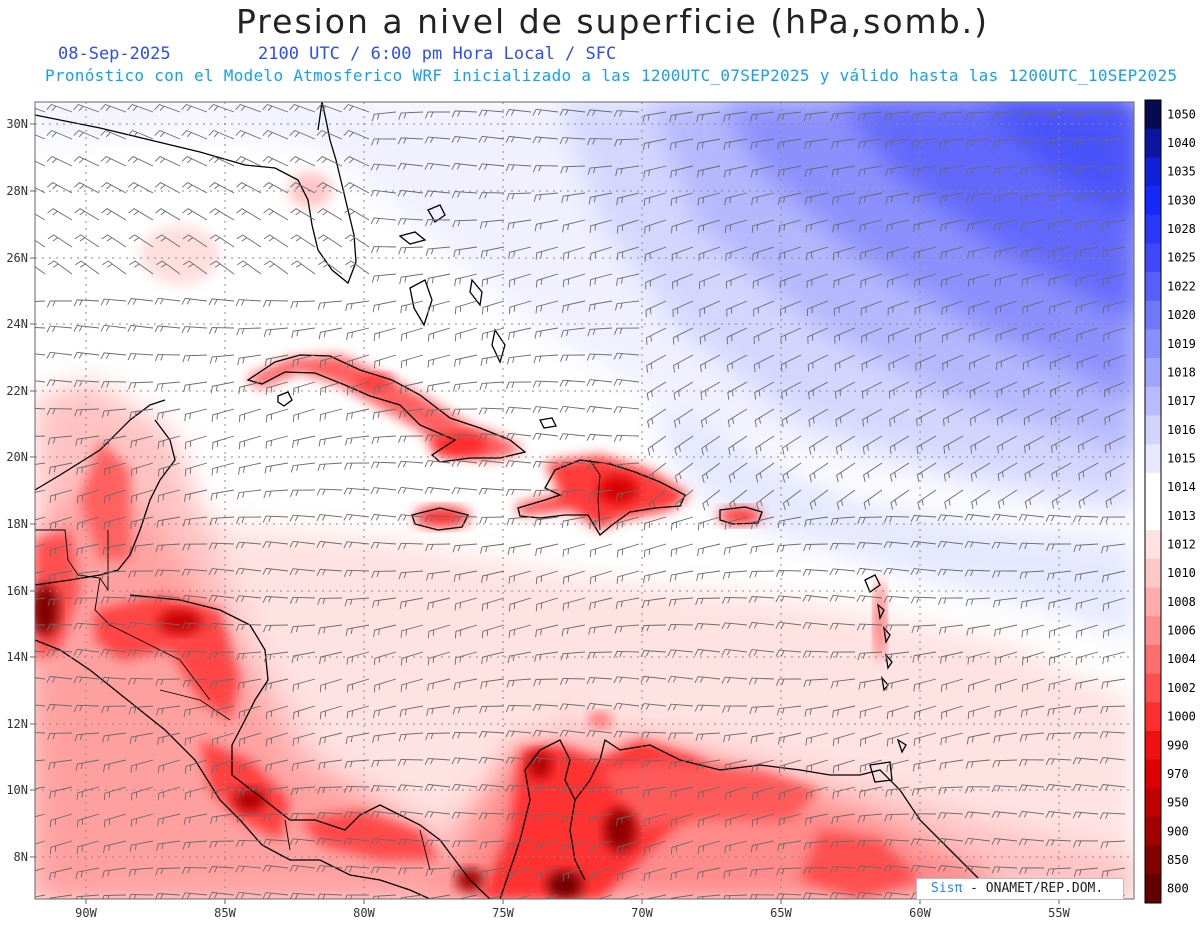 The height and width of the screenshot is (927, 1200). What do you see at coordinates (577, 840) in the screenshot?
I see `lake-maracaibo` at bounding box center [577, 840].